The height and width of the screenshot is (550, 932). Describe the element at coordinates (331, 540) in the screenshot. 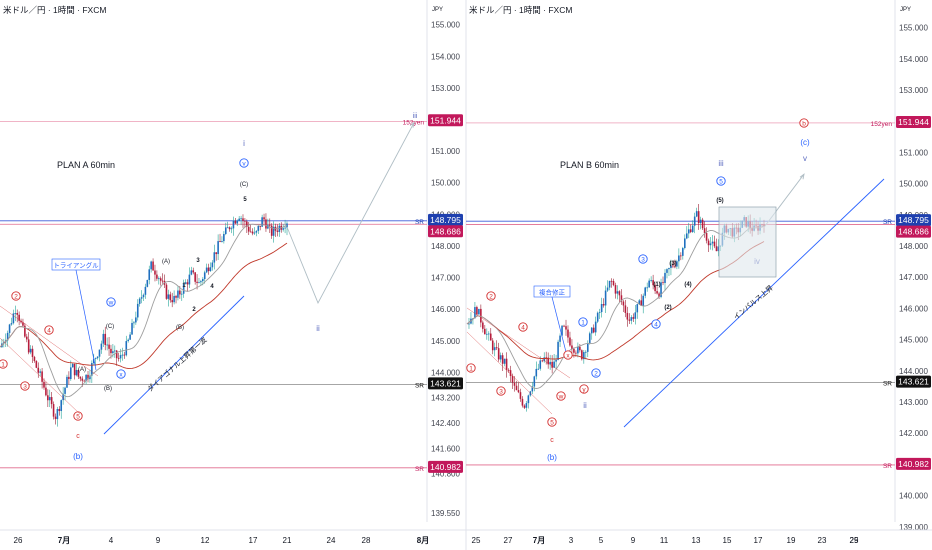

I see `x-tick-label: 24` at that location.